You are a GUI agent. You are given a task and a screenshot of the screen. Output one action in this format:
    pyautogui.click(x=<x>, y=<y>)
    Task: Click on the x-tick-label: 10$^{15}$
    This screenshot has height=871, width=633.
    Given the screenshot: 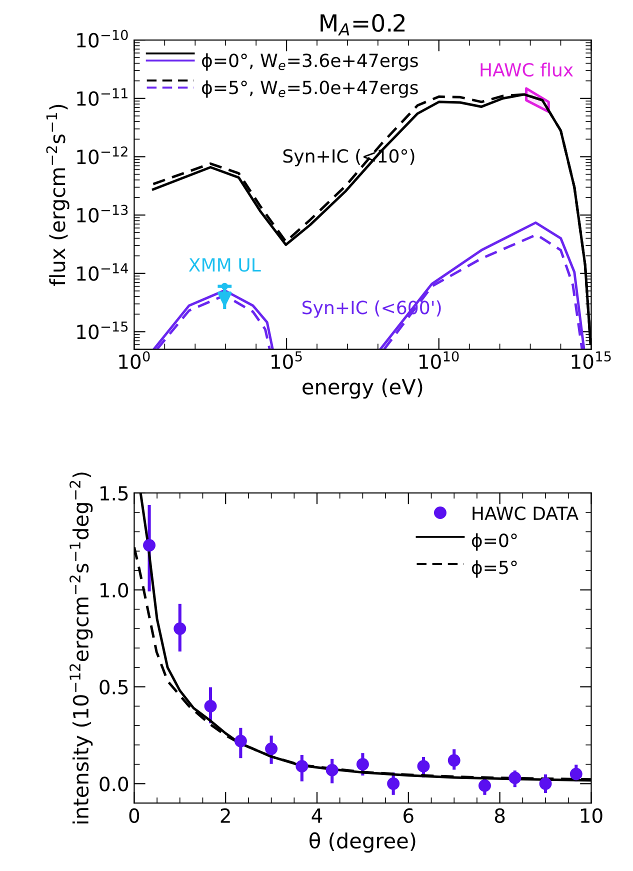 What is the action you would take?
    pyautogui.click(x=591, y=360)
    